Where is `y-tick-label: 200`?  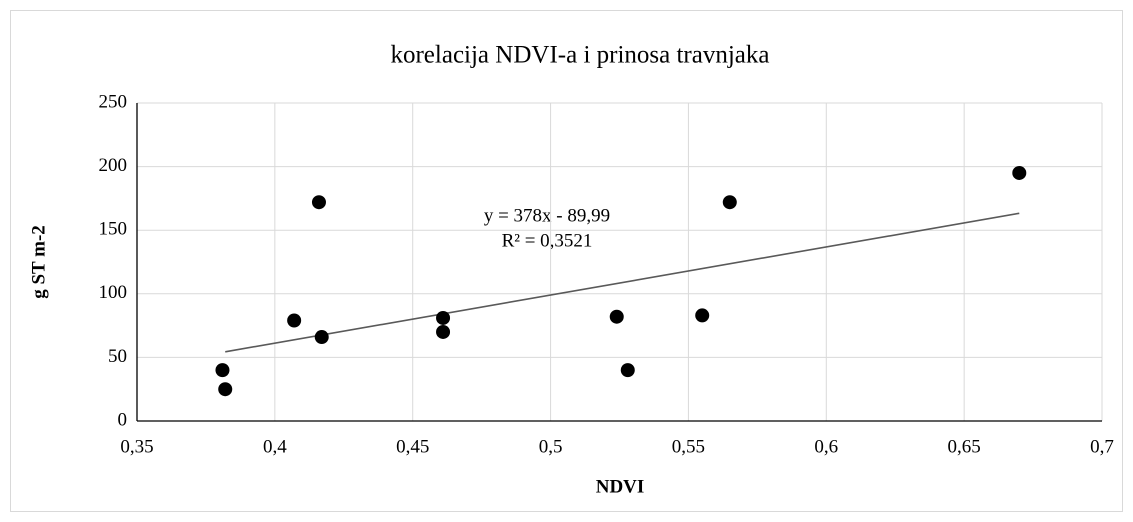
y-tick-label: 200 is located at coordinates (113, 165).